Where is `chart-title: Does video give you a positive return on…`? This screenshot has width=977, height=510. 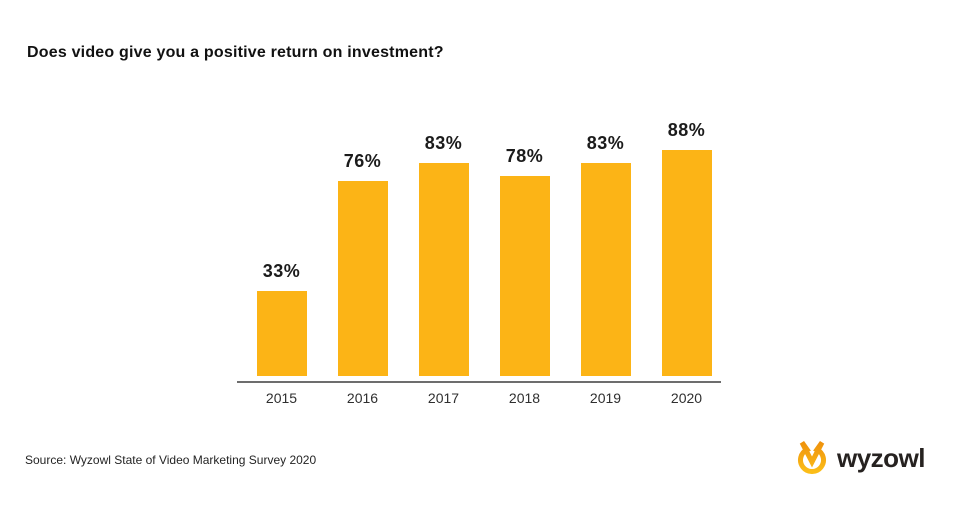 chart-title: Does video give you a positive return on… is located at coordinates (235, 52).